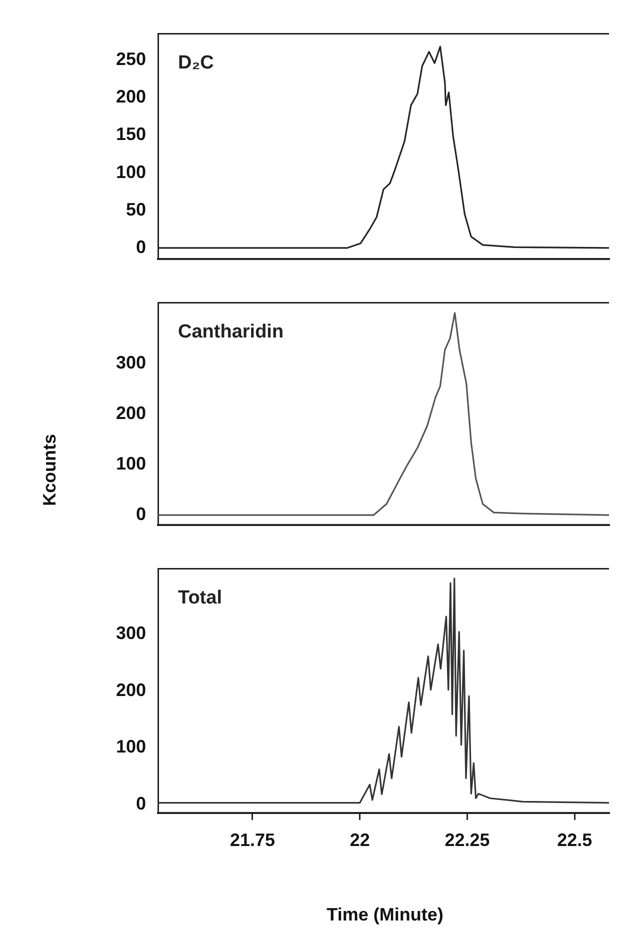 The image size is (619, 938). I want to click on x-tick-label: 21.75, so click(253, 840).